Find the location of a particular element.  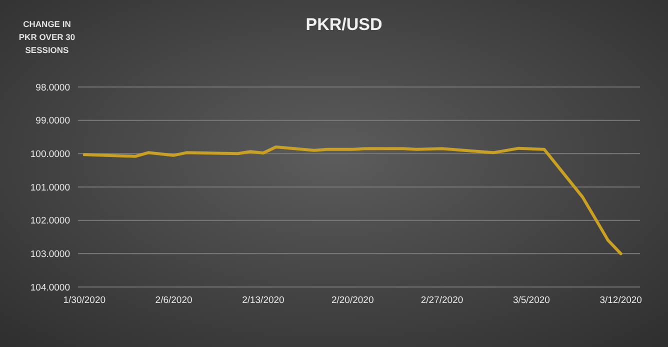

y-tick-label: 100.0000 is located at coordinates (50, 154).